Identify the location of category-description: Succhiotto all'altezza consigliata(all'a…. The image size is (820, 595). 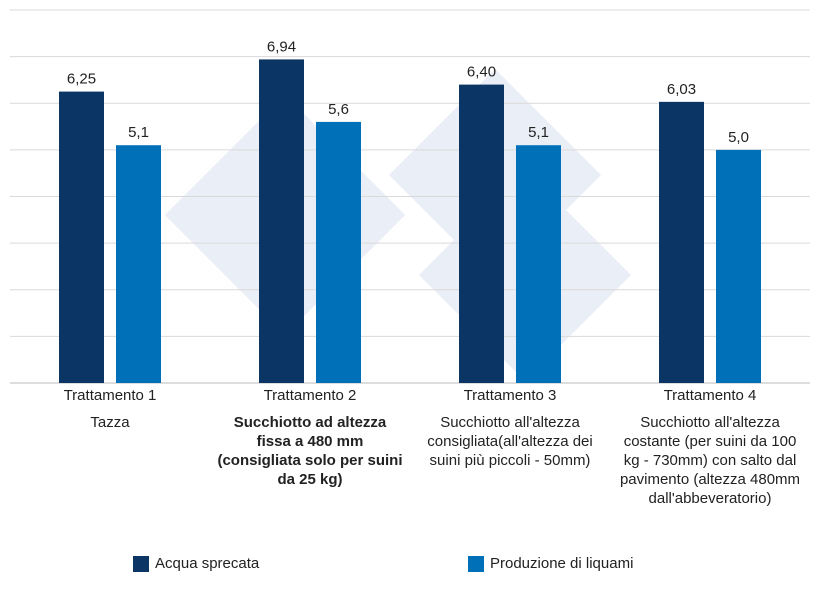
(510, 441).